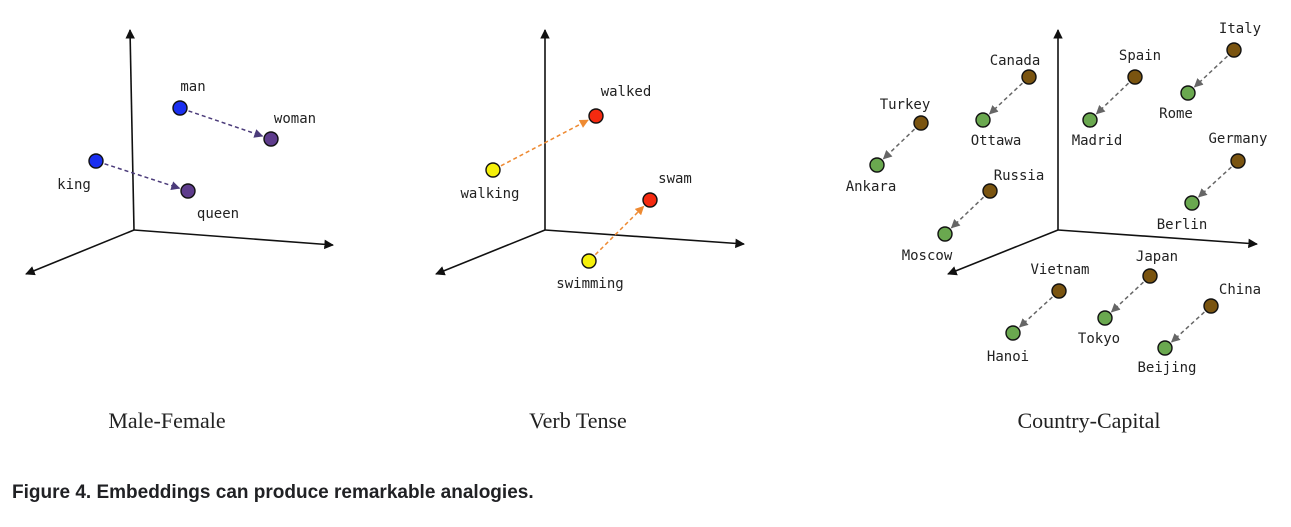 This screenshot has width=1291, height=527. I want to click on point-berlin, so click(1192, 203).